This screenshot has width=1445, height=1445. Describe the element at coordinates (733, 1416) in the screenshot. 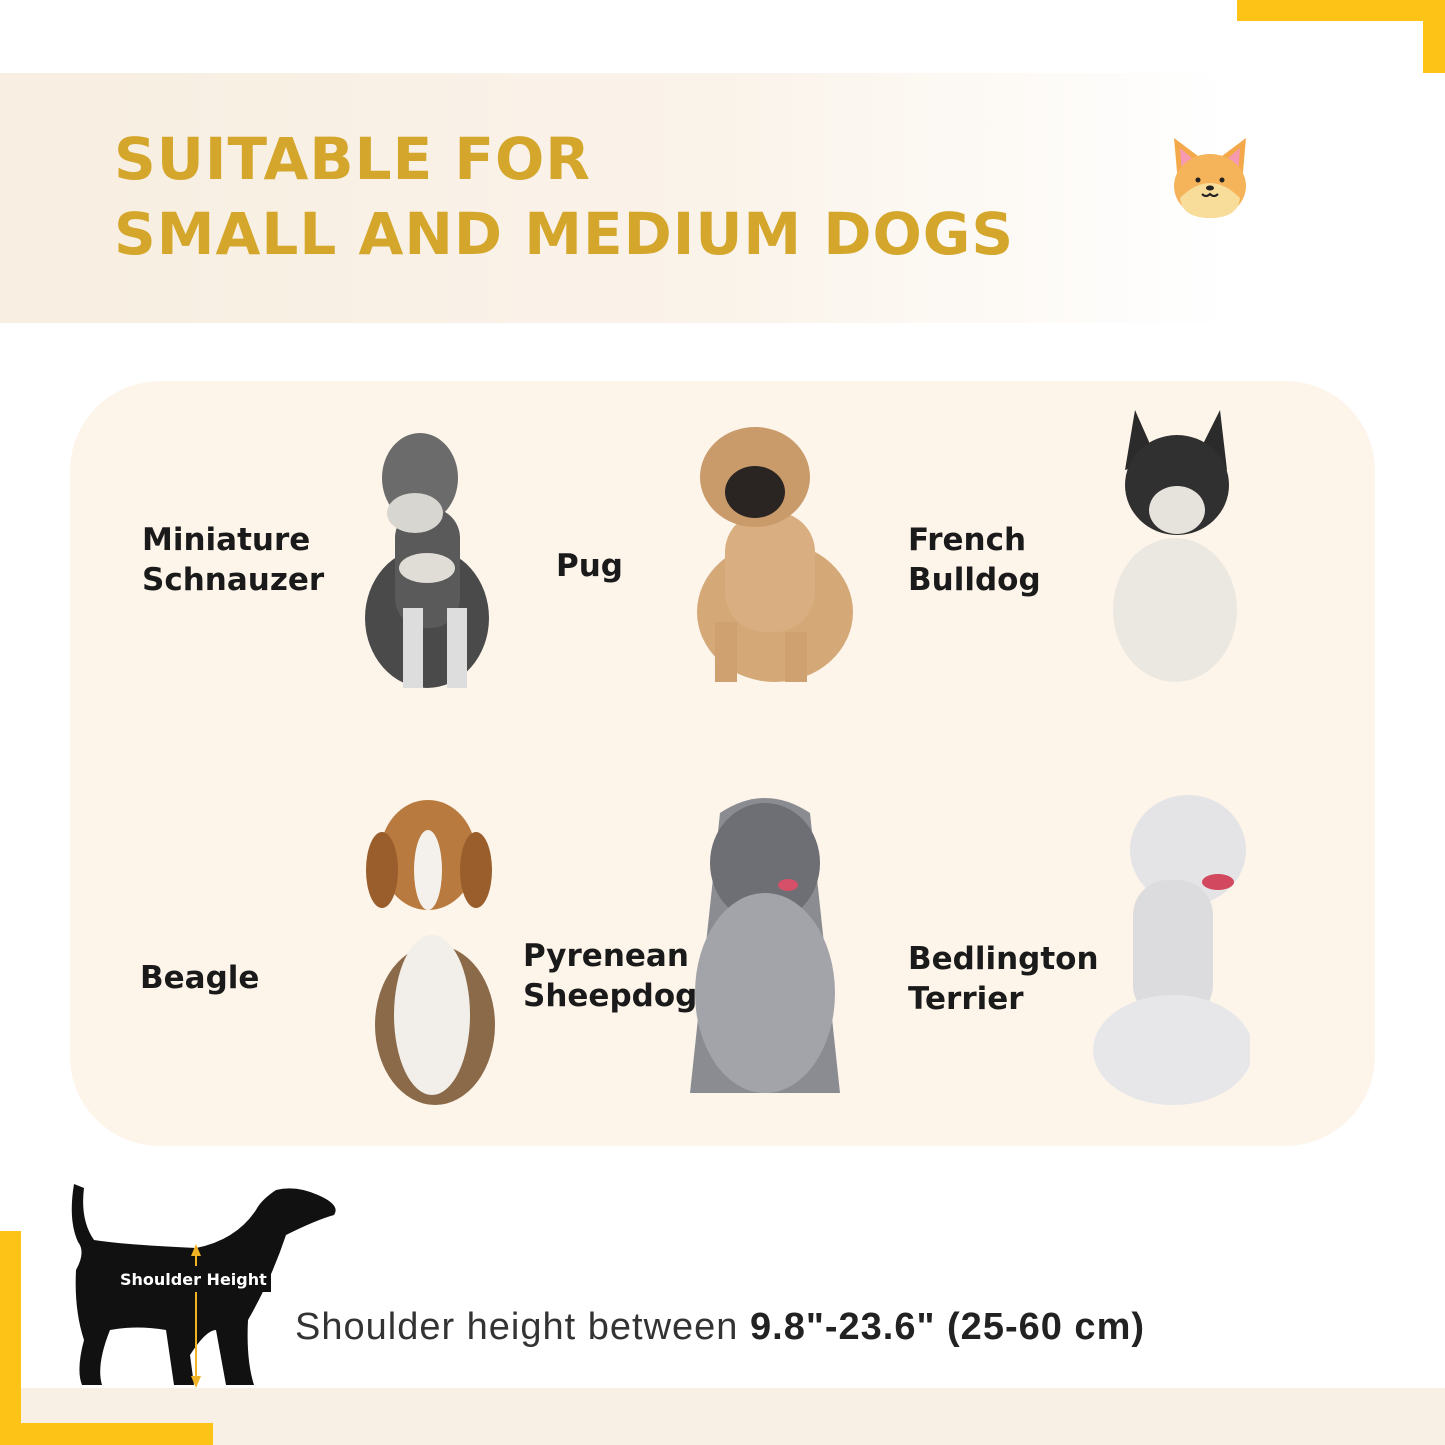

I see `bottom-band` at that location.